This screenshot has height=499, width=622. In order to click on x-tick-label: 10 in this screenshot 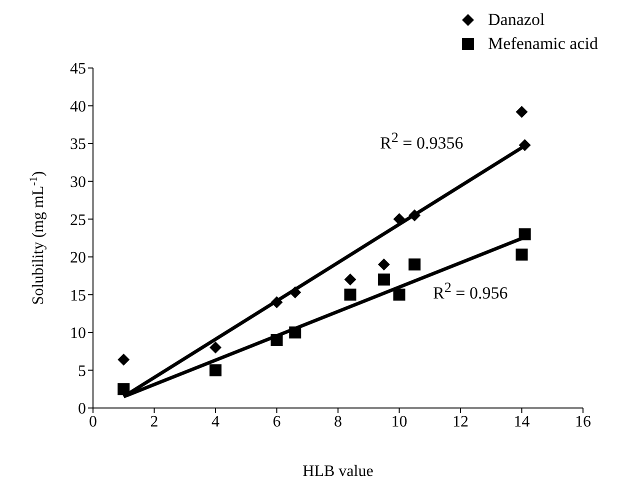, I will do `click(399, 421)`.